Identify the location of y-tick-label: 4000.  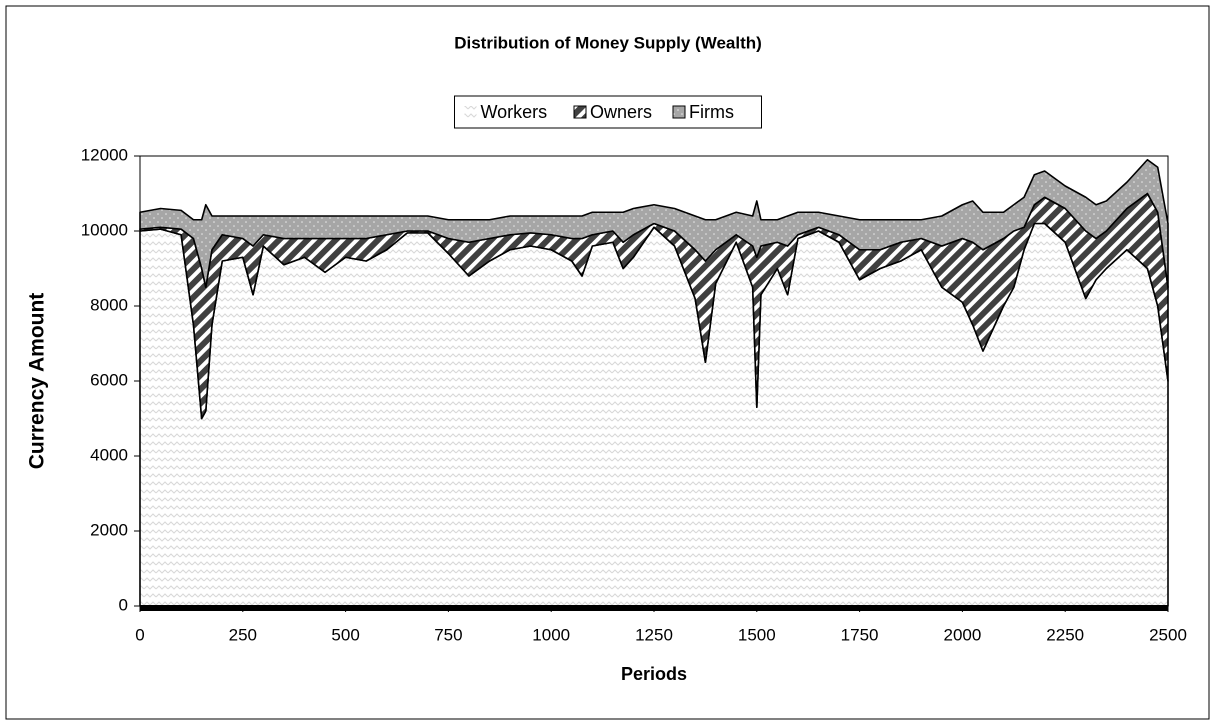
(109, 454).